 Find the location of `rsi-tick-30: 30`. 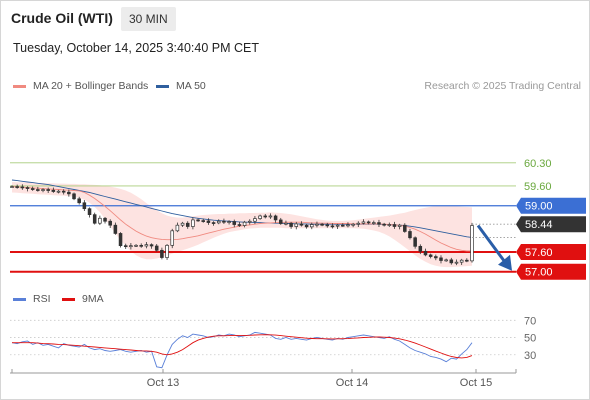

rsi-tick-30: 30 is located at coordinates (530, 356).